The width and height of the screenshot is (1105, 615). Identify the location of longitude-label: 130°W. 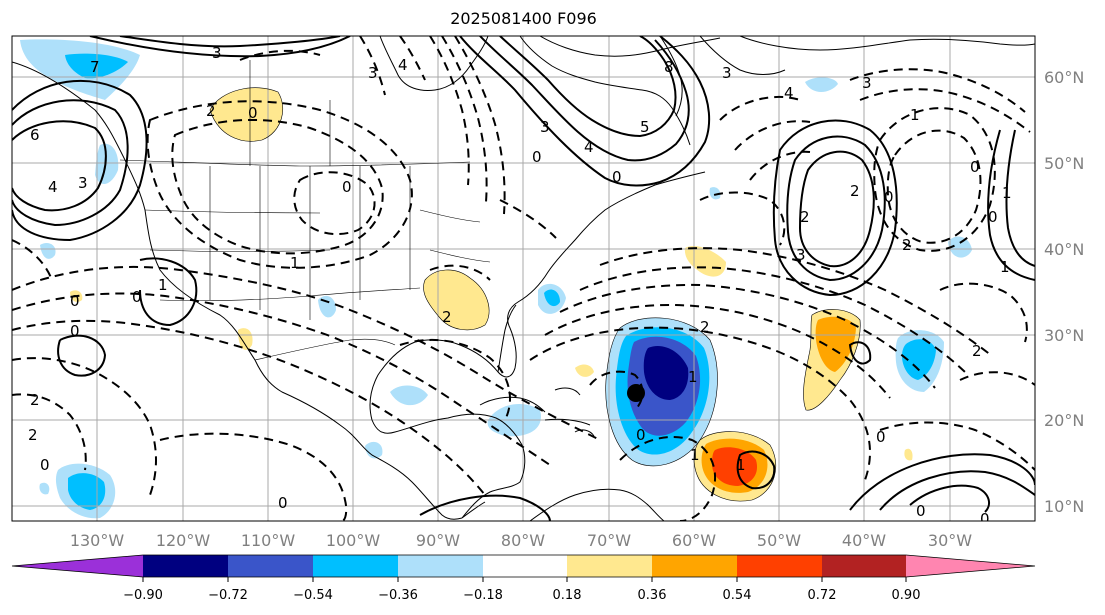
(97, 540).